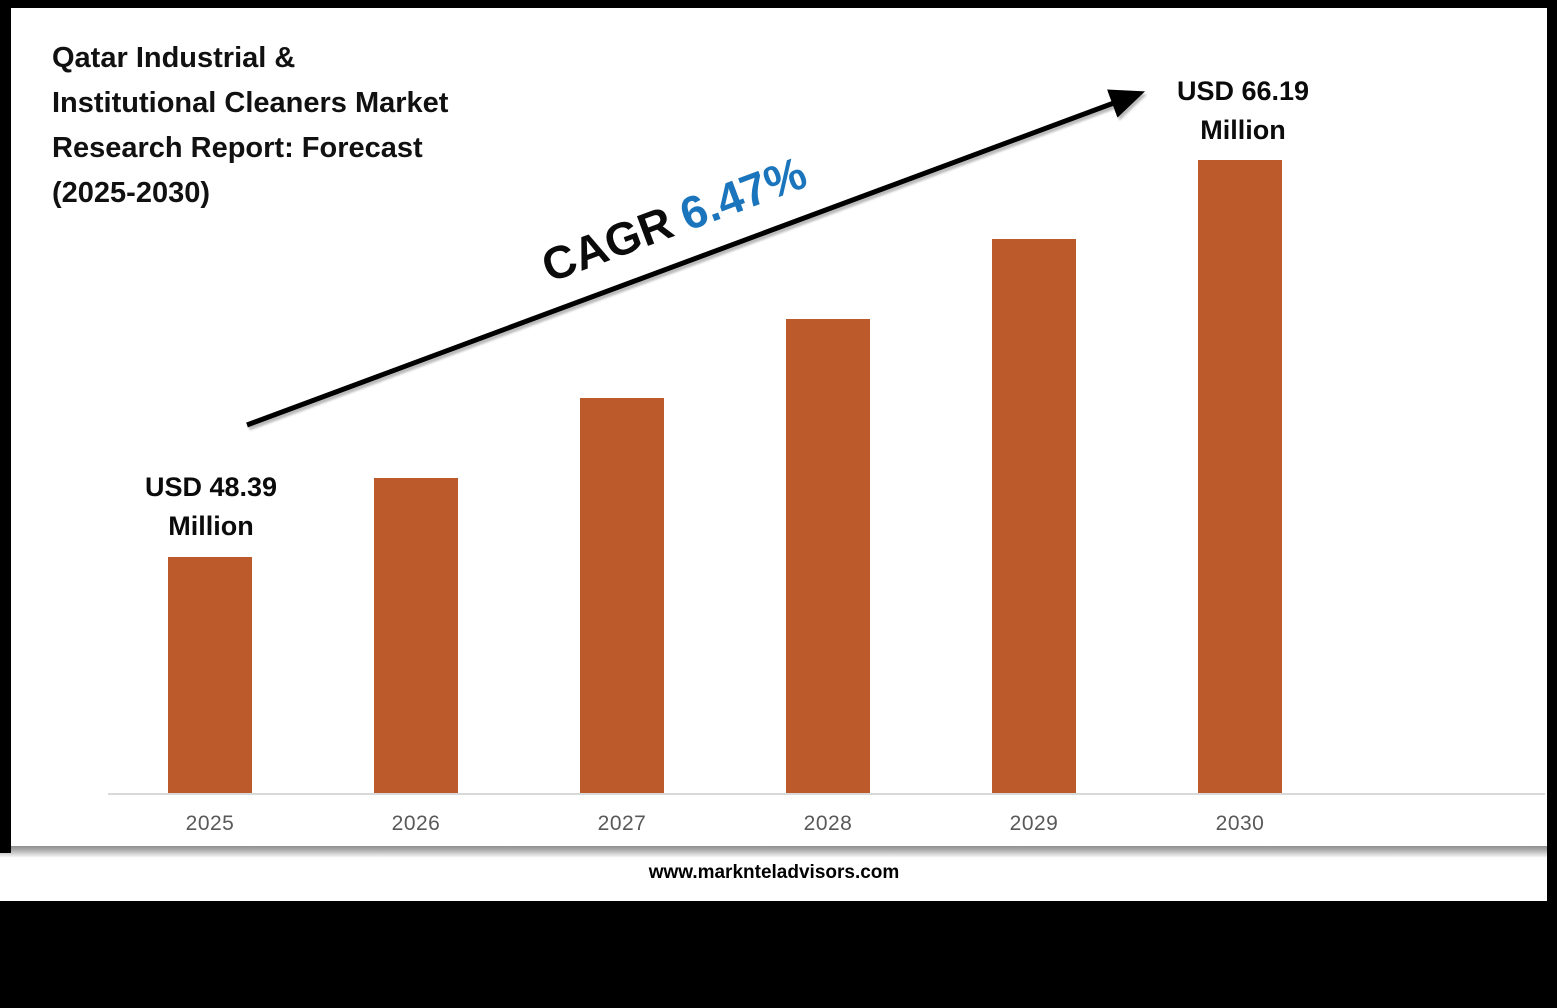 This screenshot has width=1557, height=1008. I want to click on bar-2029, so click(1034, 516).